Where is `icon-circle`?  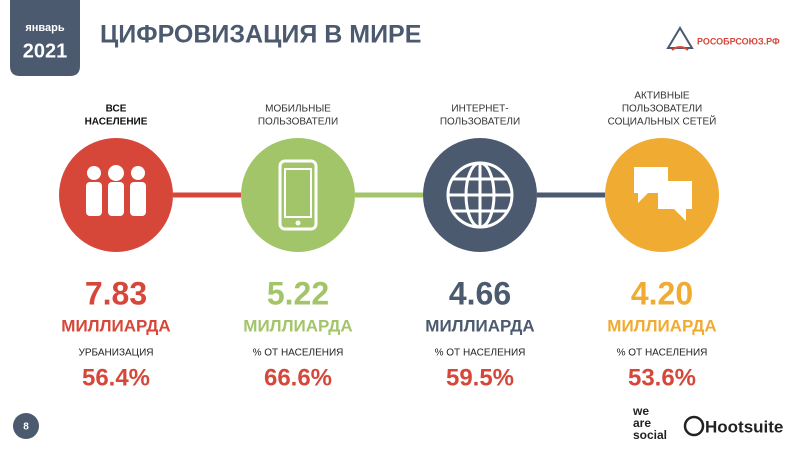 icon-circle is located at coordinates (298, 195).